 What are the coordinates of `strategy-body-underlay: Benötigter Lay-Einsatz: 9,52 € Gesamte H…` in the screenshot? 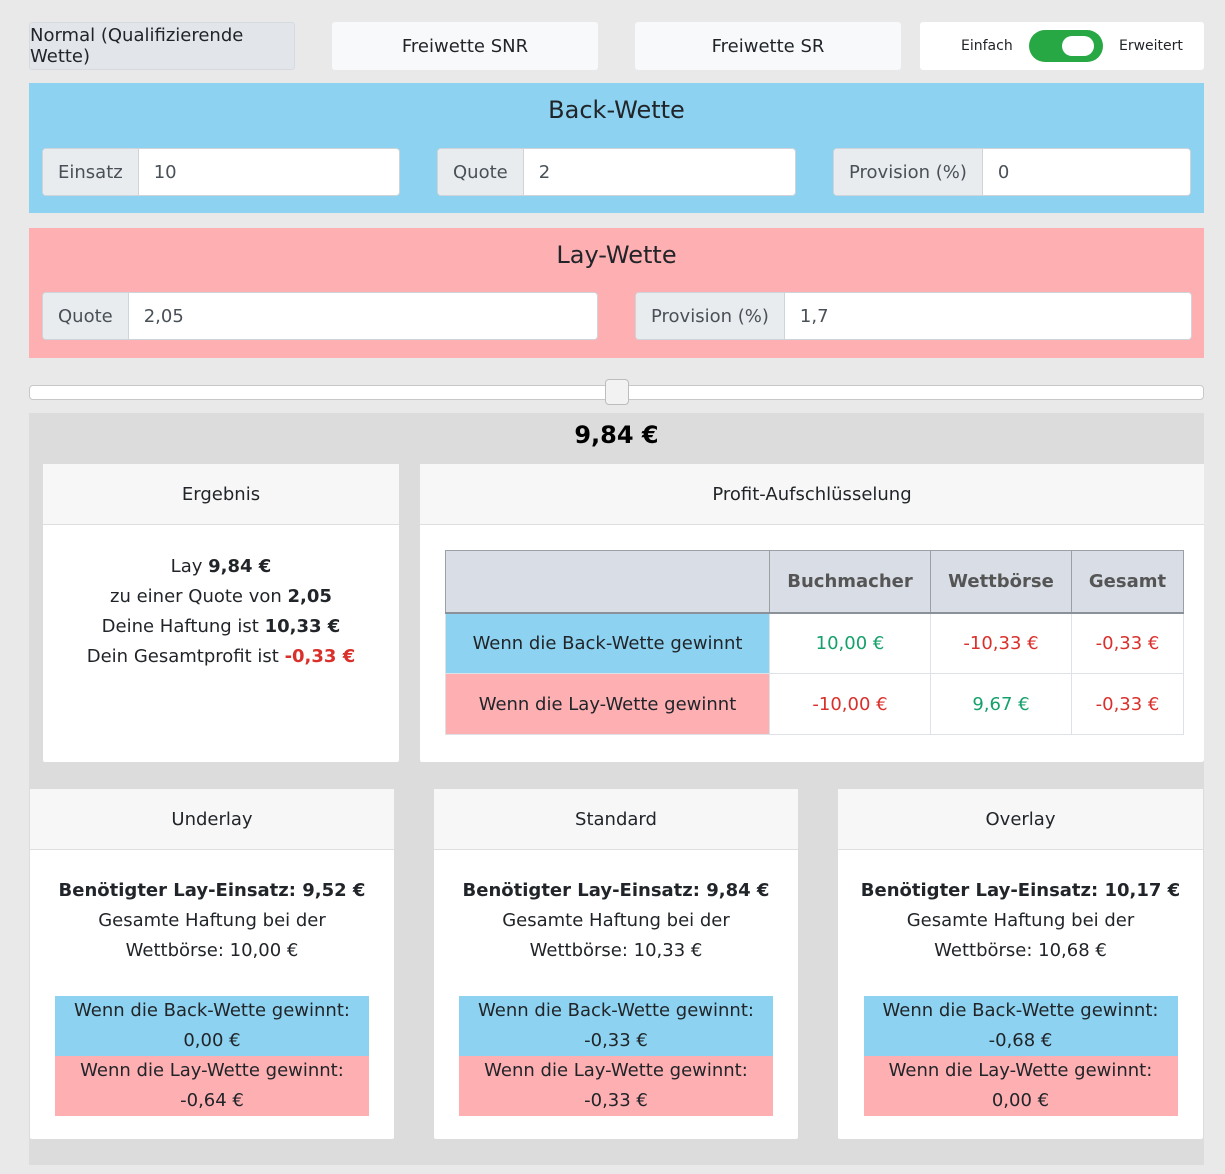 It's located at (212, 983).